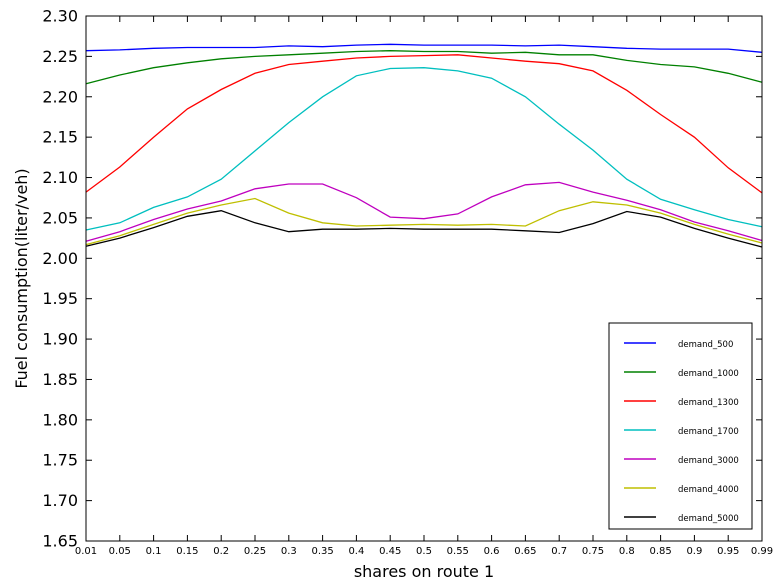 The width and height of the screenshot is (776, 581). Describe the element at coordinates (21, 278) in the screenshot. I see `y-axis-label: Fuel consumption(liter/veh)` at that location.